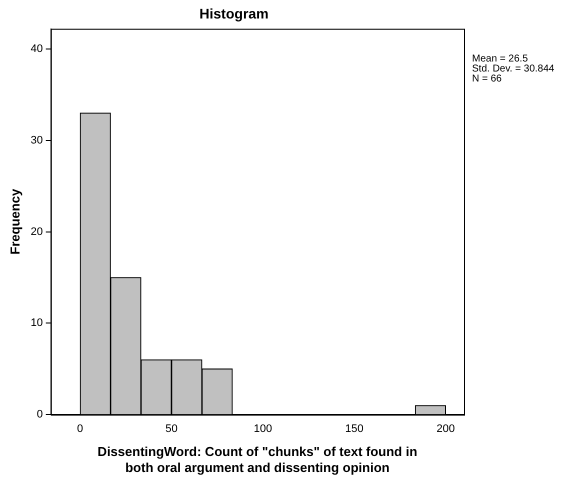  What do you see at coordinates (258, 459) in the screenshot?
I see `x-axis-title: DissentingWord: Count of "chunks" of text found in both oral argument and dissenting opinion` at bounding box center [258, 459].